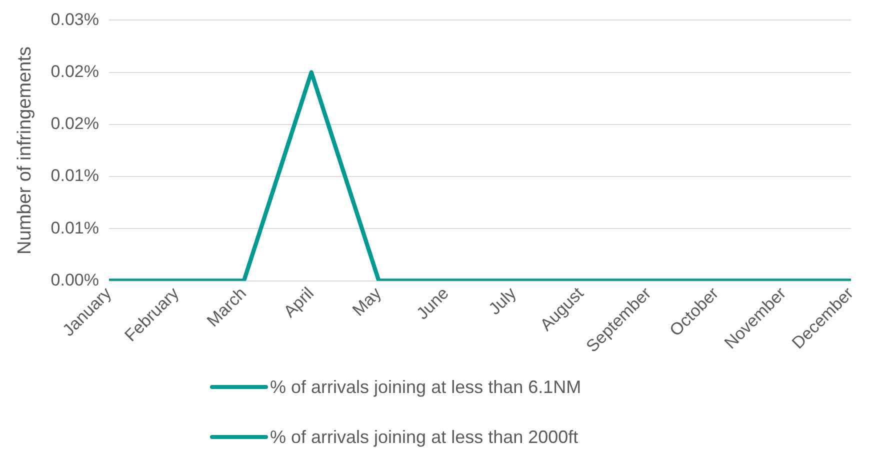 The width and height of the screenshot is (871, 453). What do you see at coordinates (502, 301) in the screenshot?
I see `x-tick-label: July` at bounding box center [502, 301].